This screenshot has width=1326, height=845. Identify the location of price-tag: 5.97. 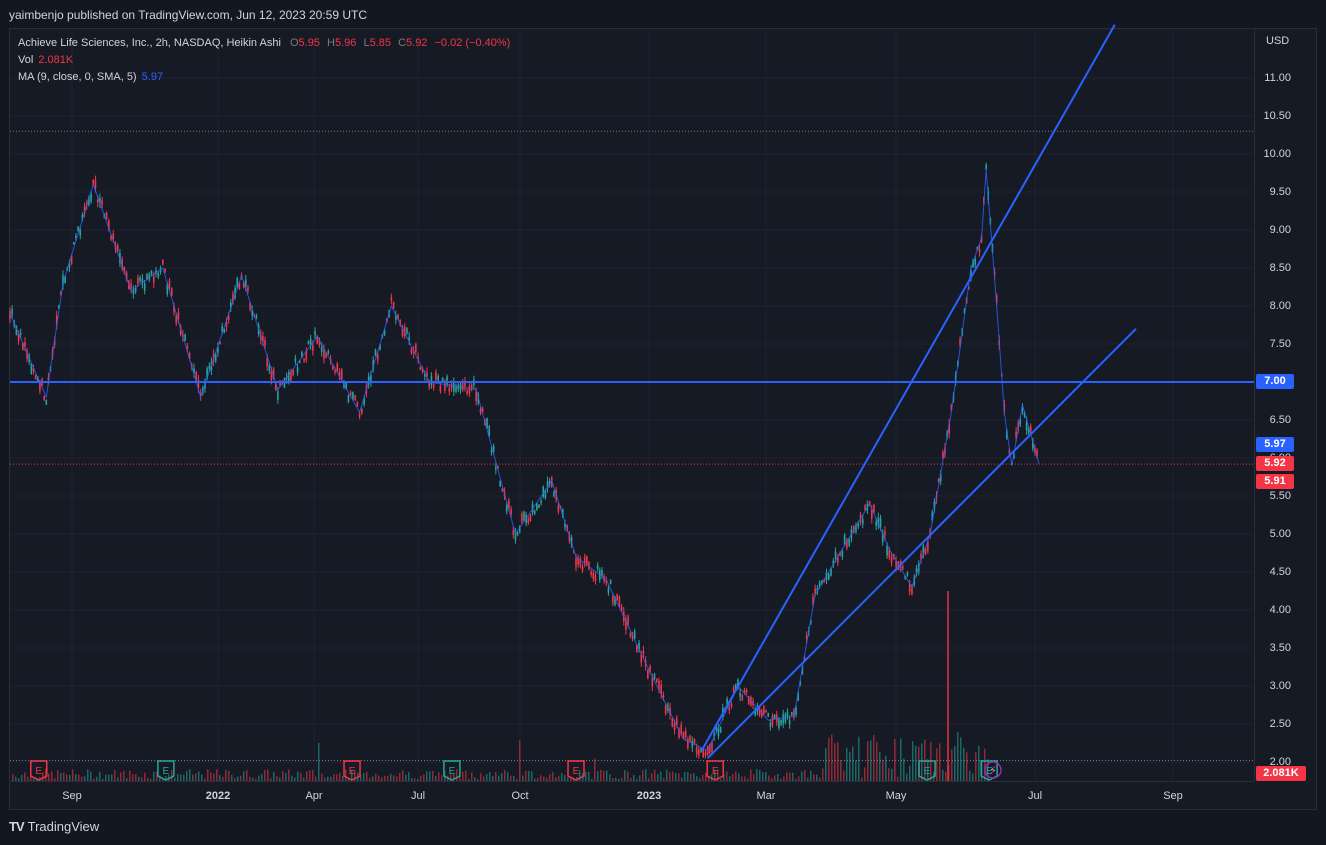
(1275, 445).